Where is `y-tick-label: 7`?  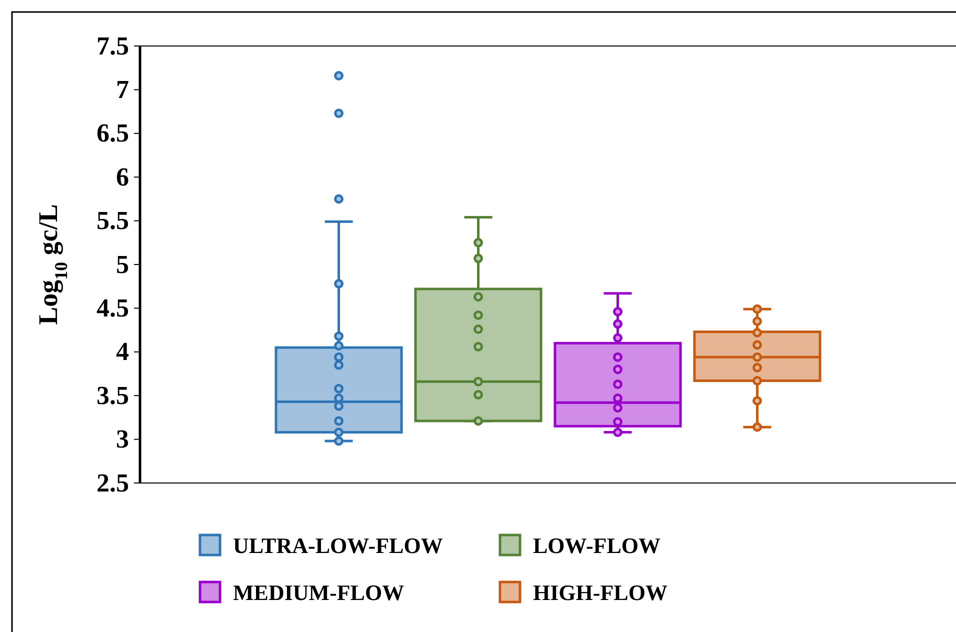
y-tick-label: 7 is located at coordinates (122, 89).